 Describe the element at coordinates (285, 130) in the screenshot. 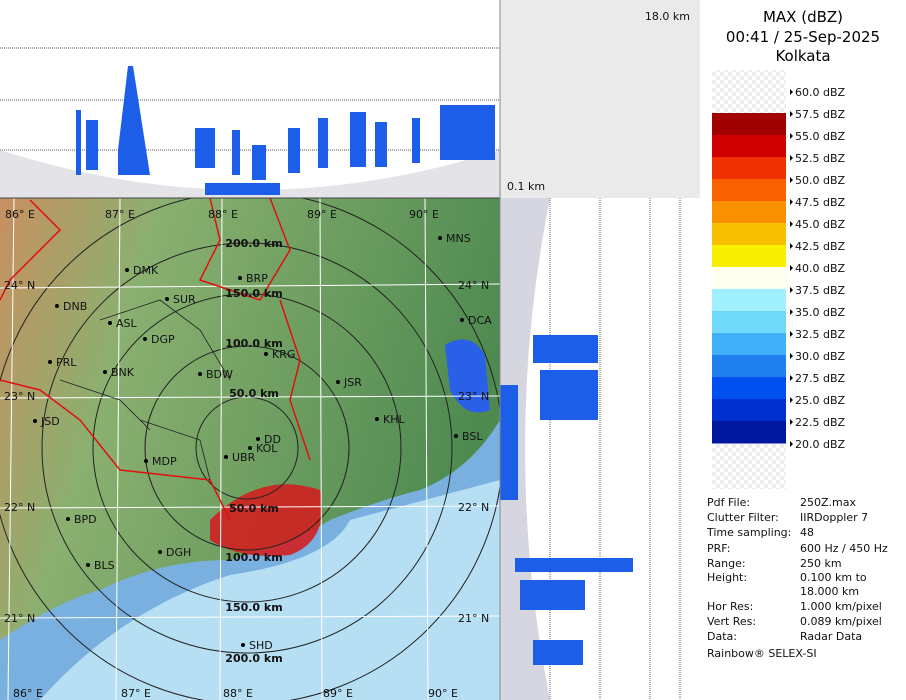

I see `echo-profile` at that location.